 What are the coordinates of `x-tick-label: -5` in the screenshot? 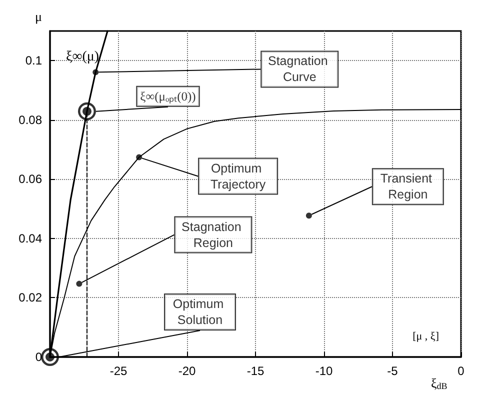 It's located at (392, 371).